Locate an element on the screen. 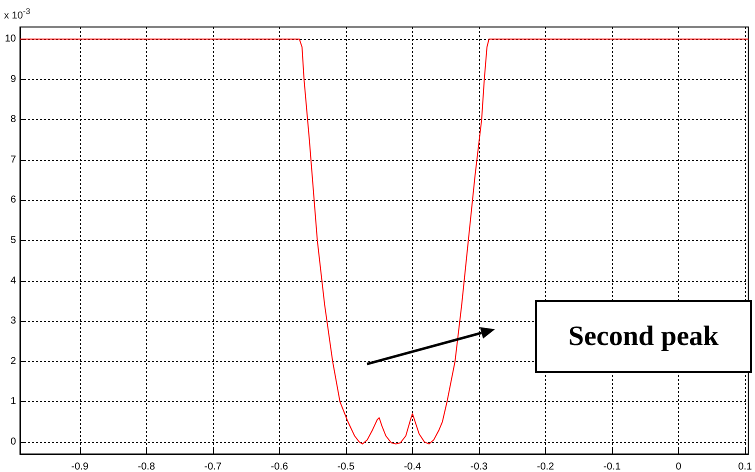 This screenshot has height=472, width=755. y-tick-label: 2 is located at coordinates (13, 361).